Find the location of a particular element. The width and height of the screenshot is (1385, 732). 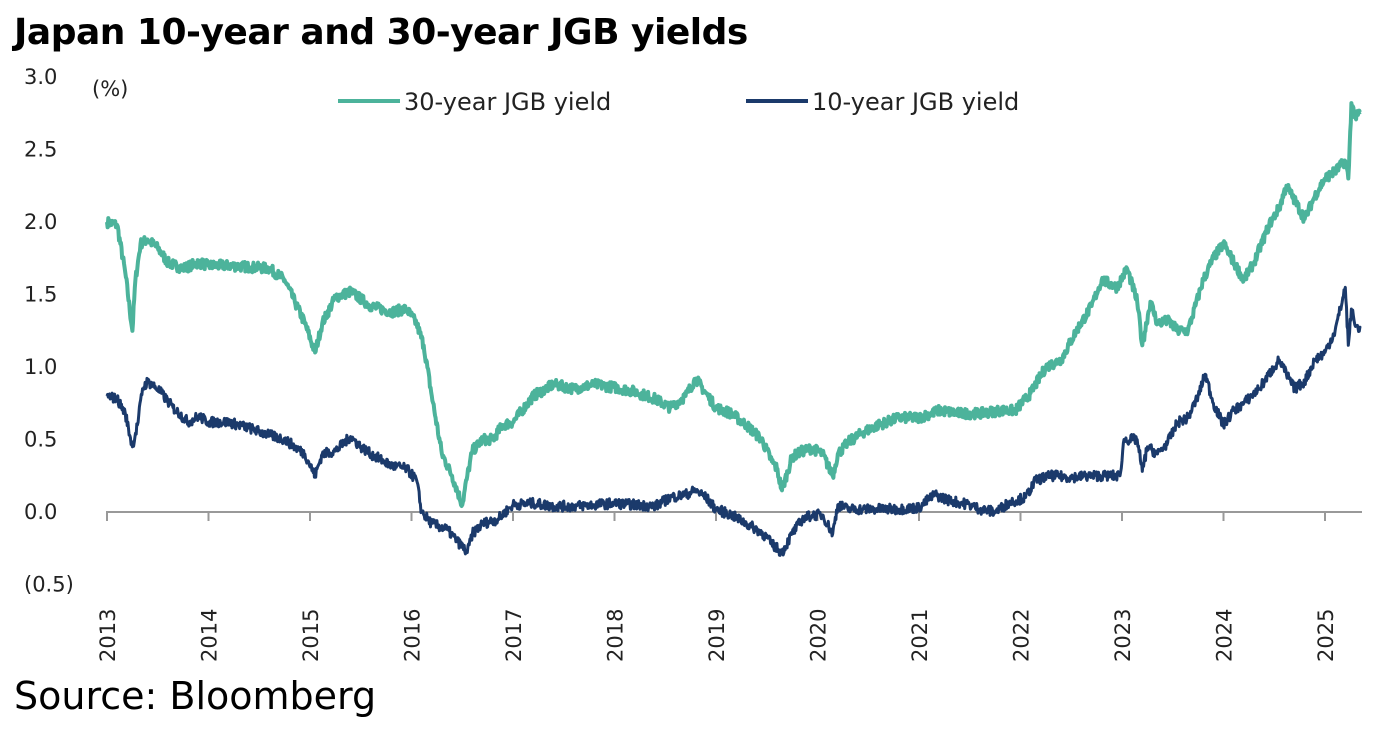

y-tick-label: 0.0 is located at coordinates (40, 512).